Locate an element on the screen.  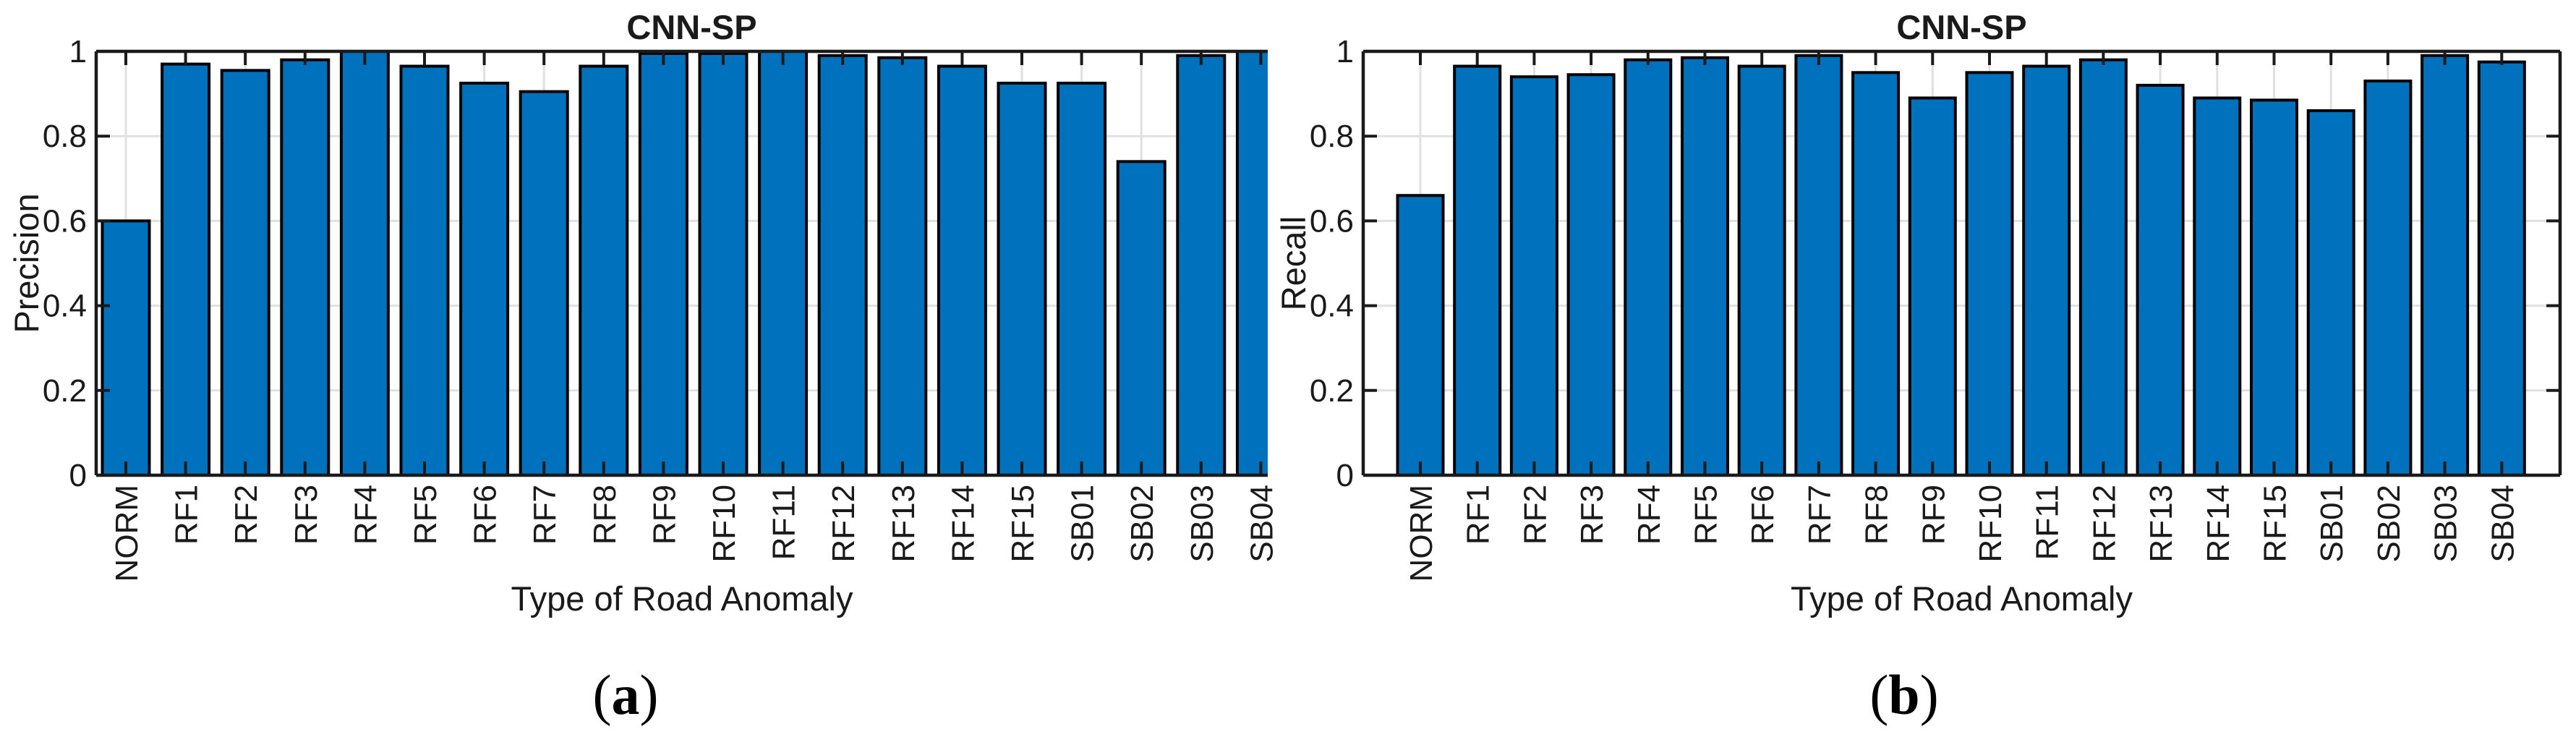
caption-letter: b is located at coordinates (1904, 694).